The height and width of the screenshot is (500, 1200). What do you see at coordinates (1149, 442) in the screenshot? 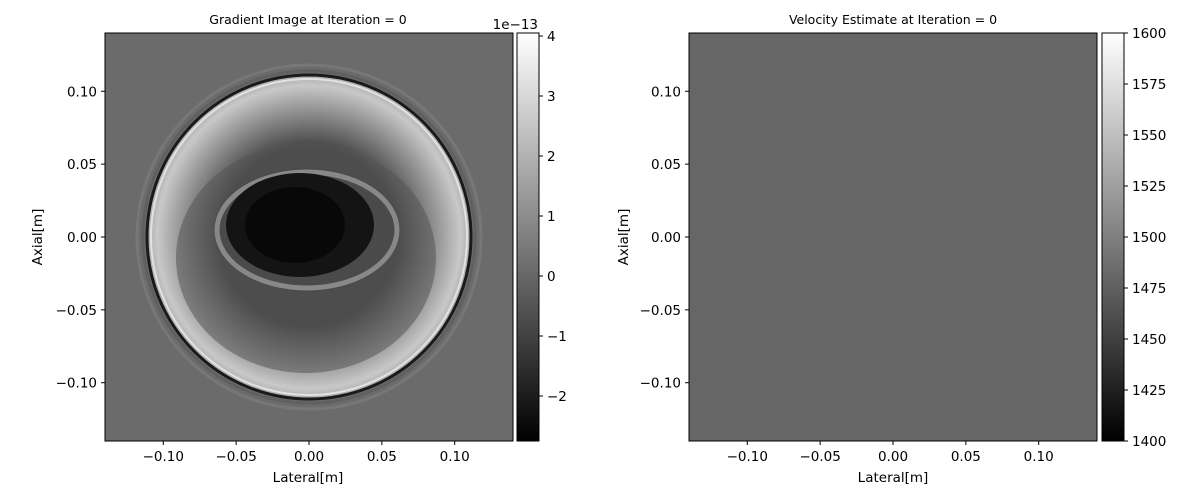
I see `colorbar-tick-label: 1400` at bounding box center [1149, 442].